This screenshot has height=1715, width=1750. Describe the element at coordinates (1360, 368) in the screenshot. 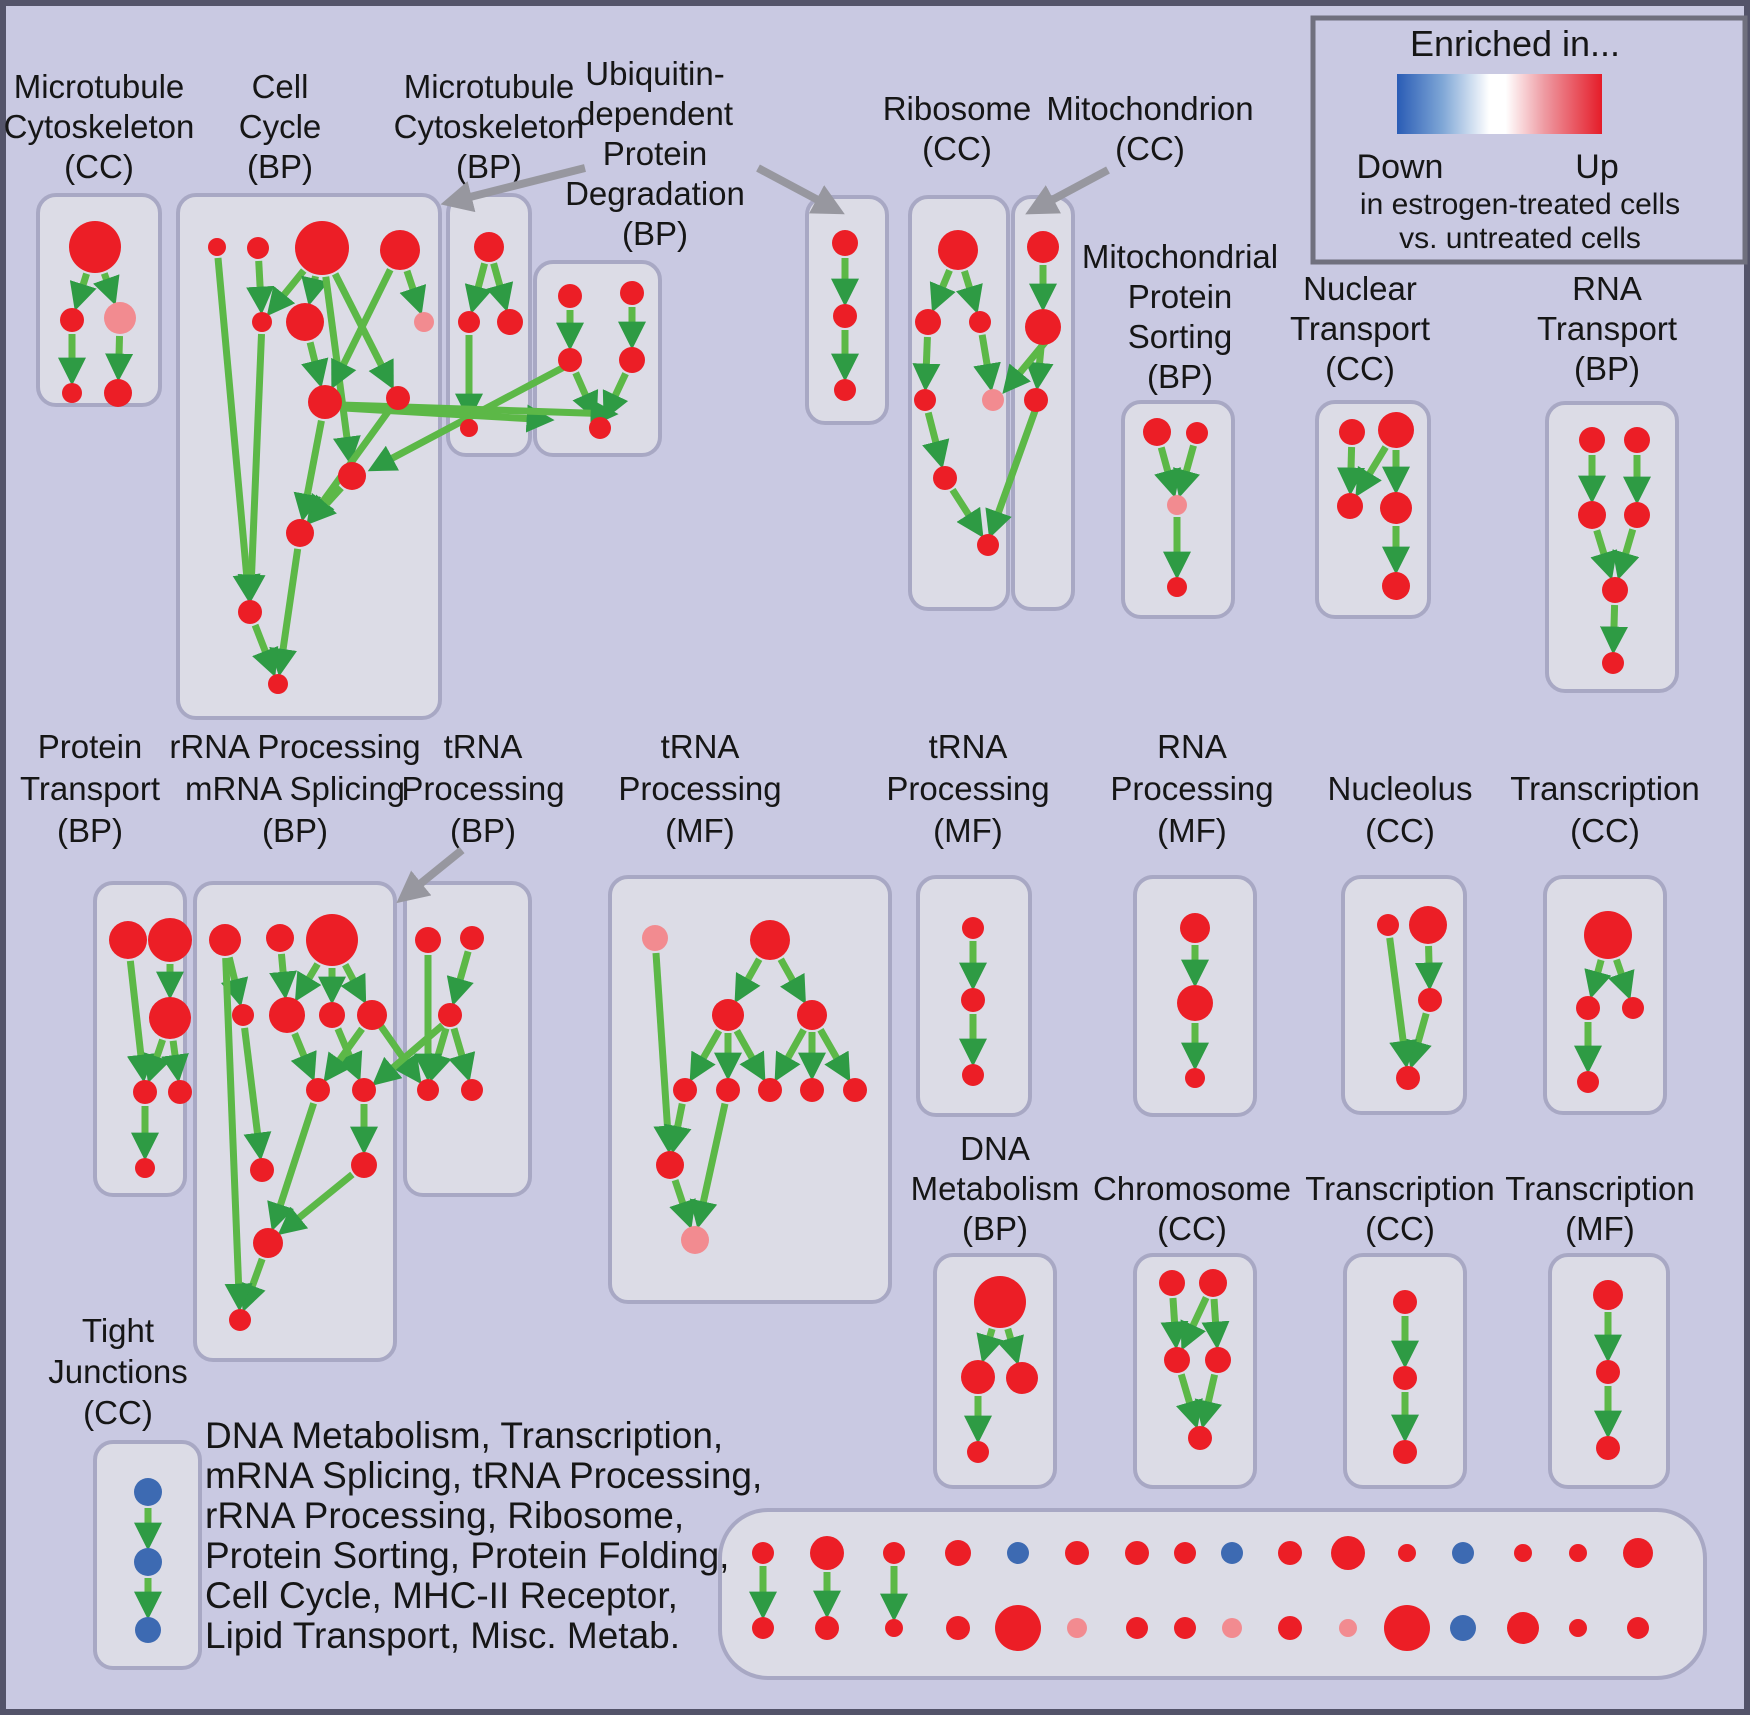

I see `cluster-label-nuclear-transport-cc: (CC)` at that location.